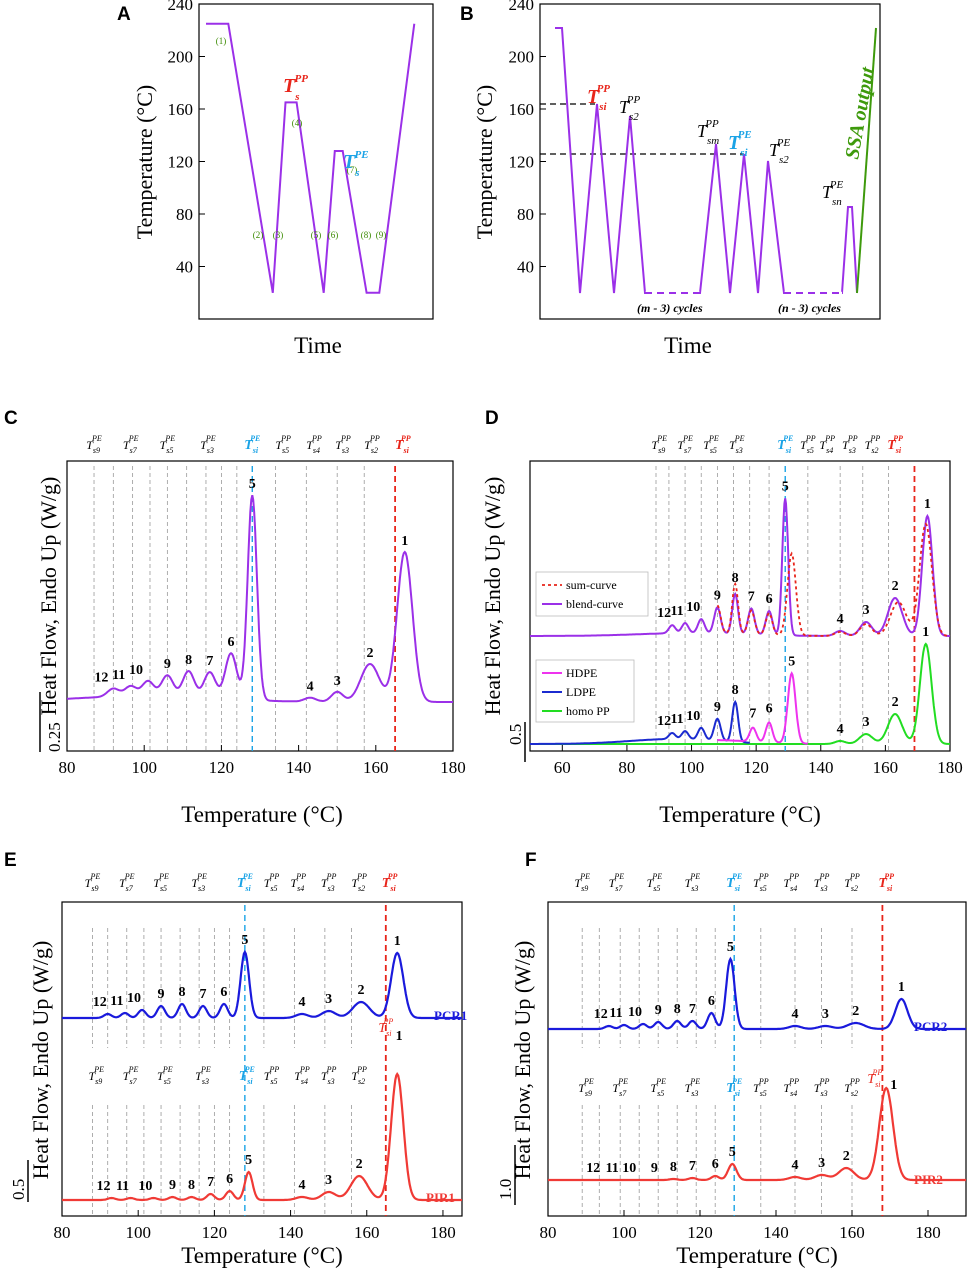 The width and height of the screenshot is (969, 1273). I want to click on panel-f-xtick-label: 100, so click(624, 1232).